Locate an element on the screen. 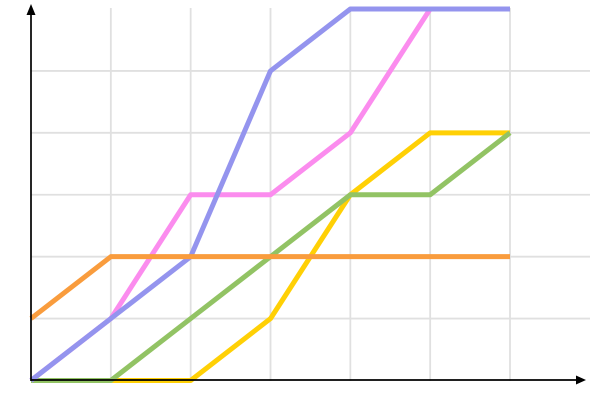 The height and width of the screenshot is (400, 600). y-axis-arrowhead is located at coordinates (31, 9).